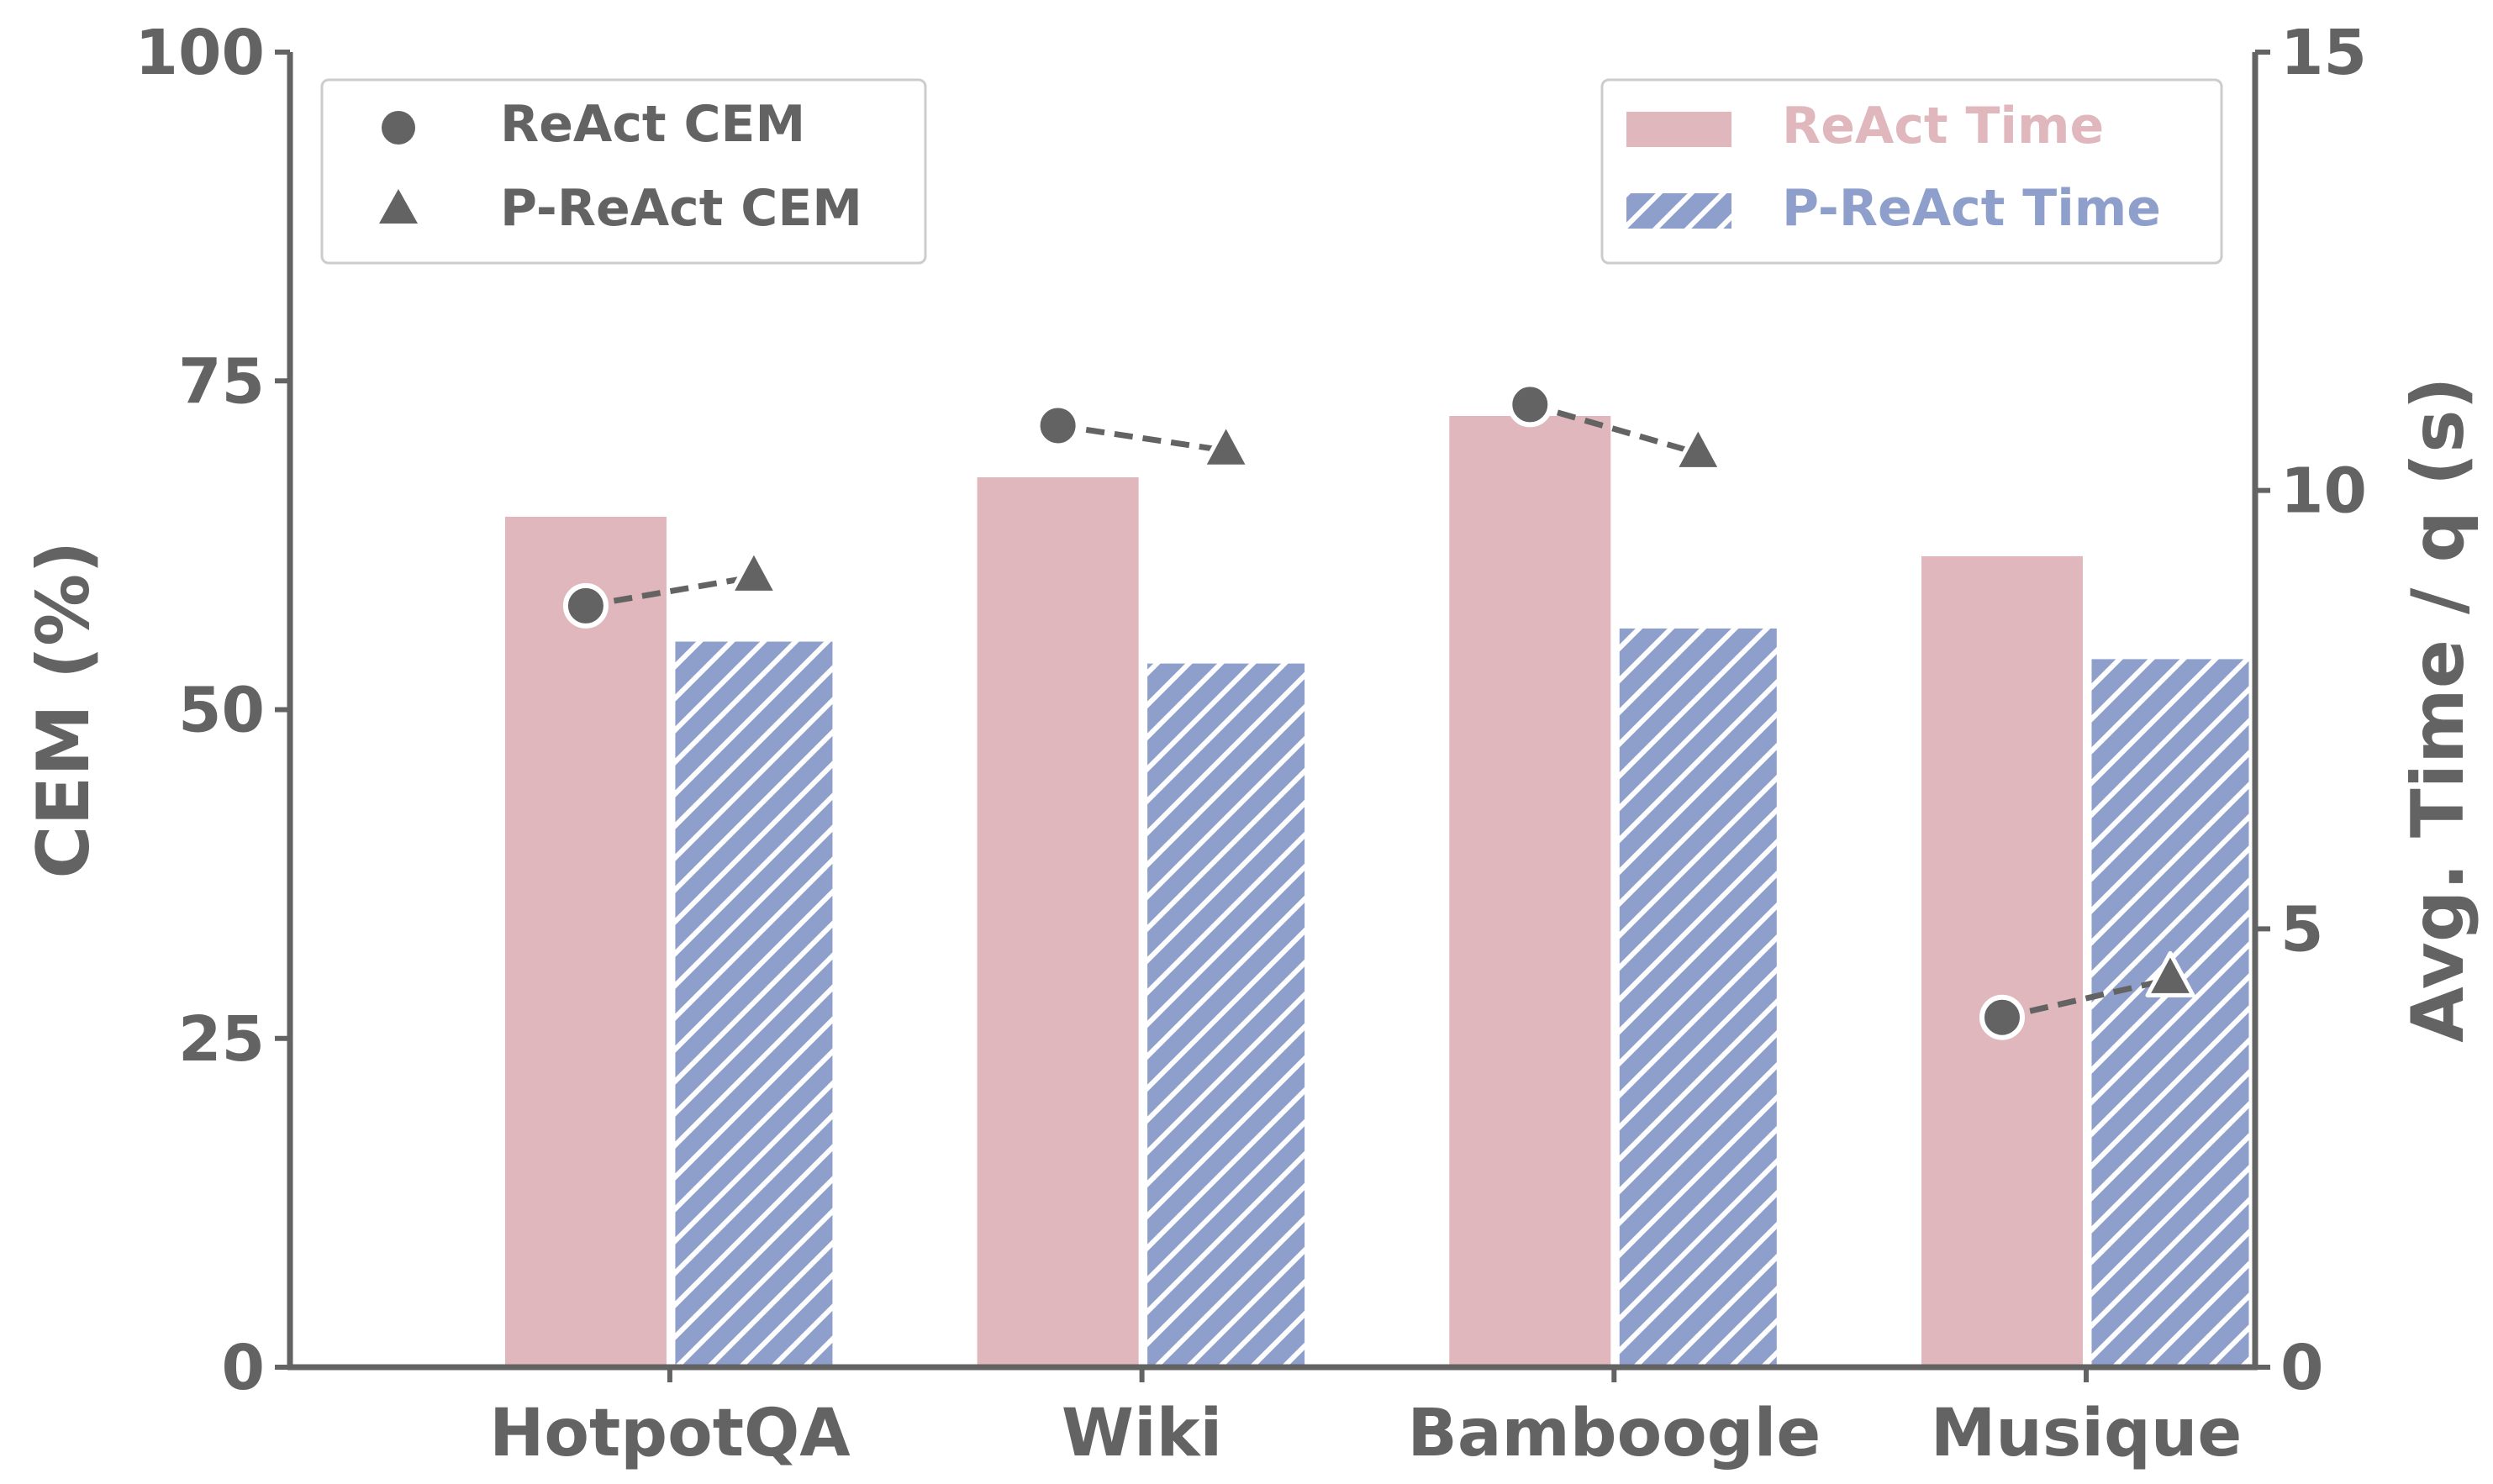  Describe the element at coordinates (1678, 211) in the screenshot. I see `legend-p-react-time-swatch` at that location.